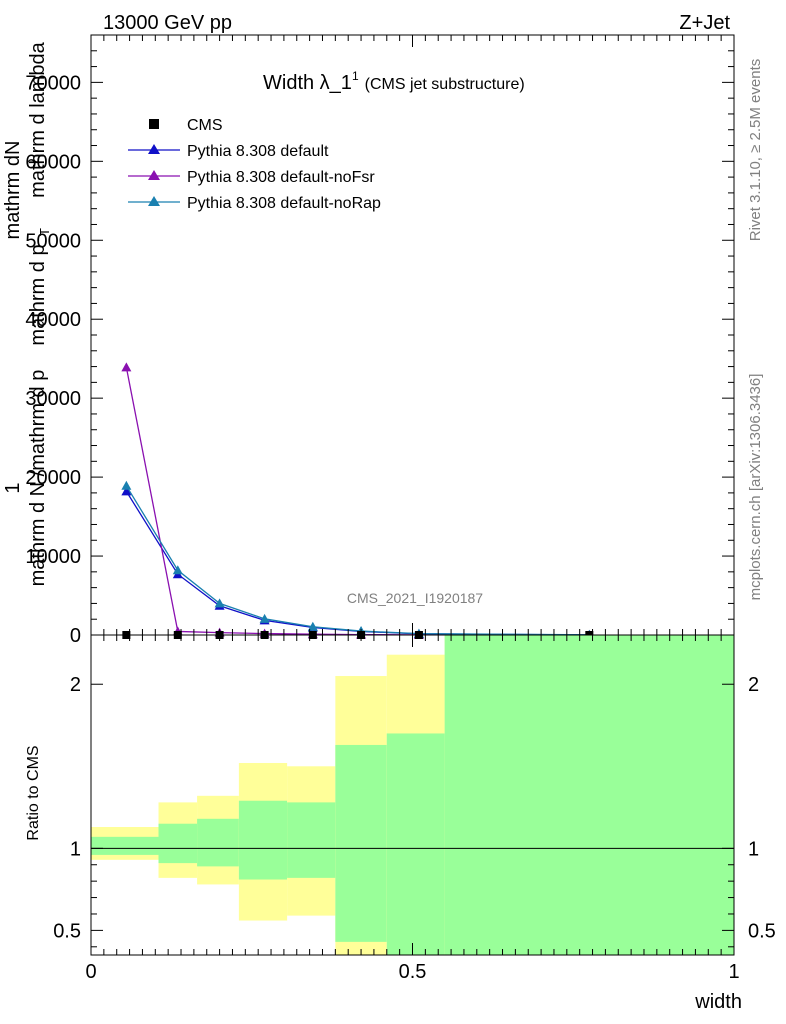  Describe the element at coordinates (53, 320) in the screenshot. I see `y-tick-label: 40000` at that location.